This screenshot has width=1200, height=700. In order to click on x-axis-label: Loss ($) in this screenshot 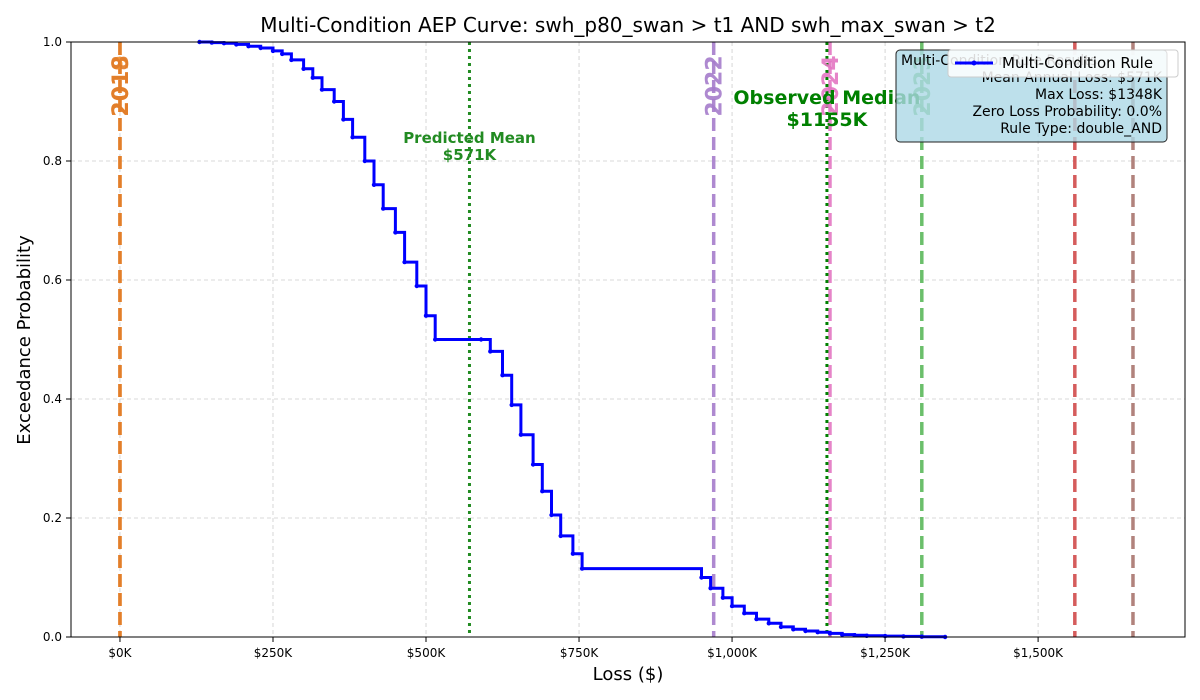, I will do `click(628, 674)`.